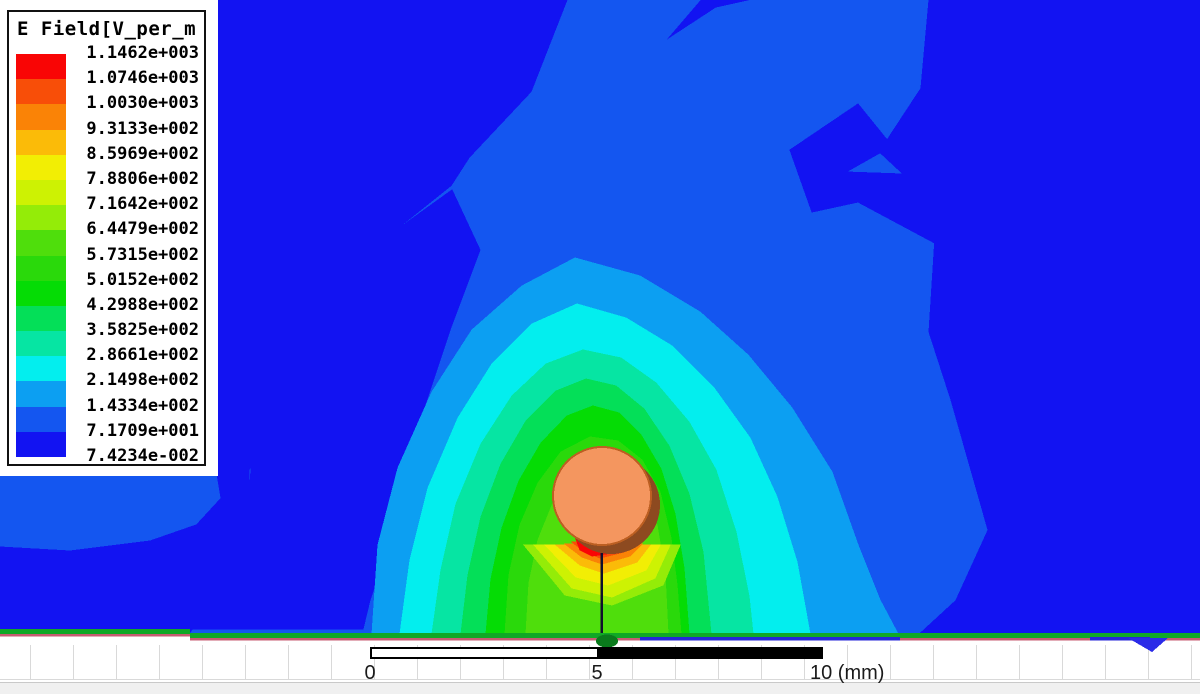  I want to click on ground-wedge-blue, so click(1148, 645).